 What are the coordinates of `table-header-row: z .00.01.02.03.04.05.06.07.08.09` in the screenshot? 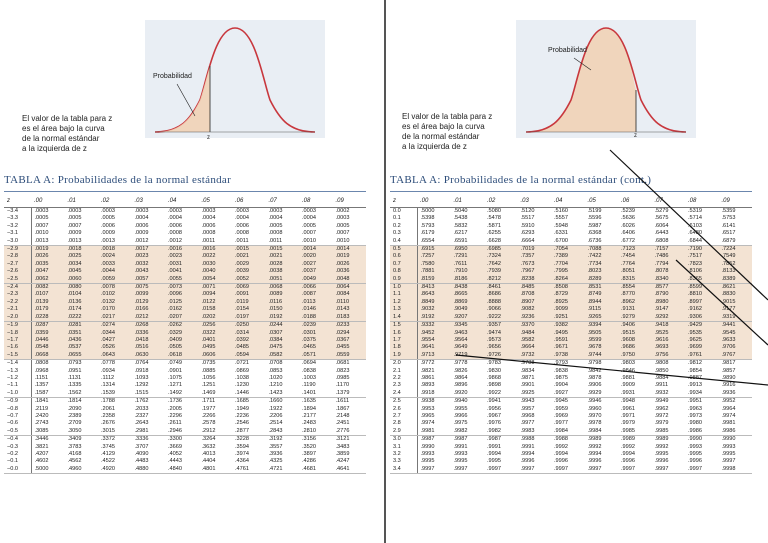 It's located at (185, 201).